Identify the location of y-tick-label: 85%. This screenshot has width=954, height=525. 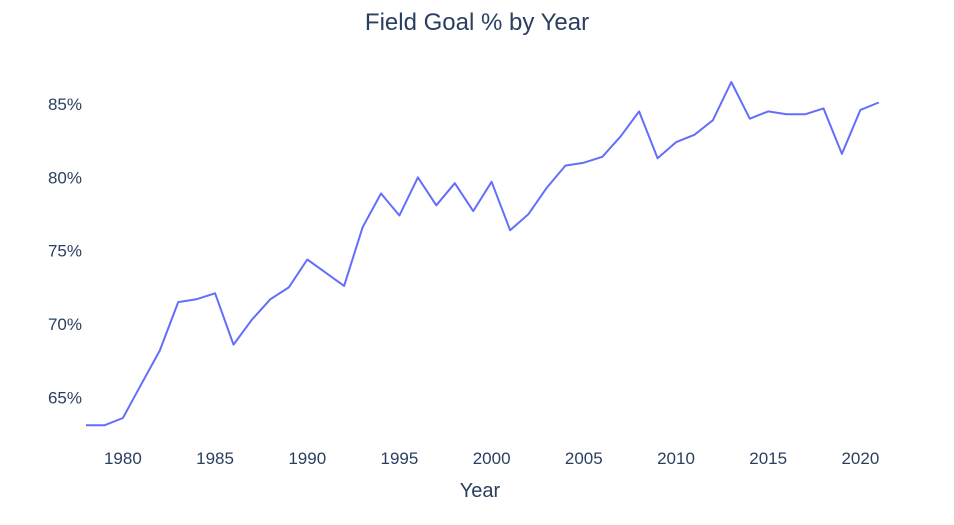
(65, 104).